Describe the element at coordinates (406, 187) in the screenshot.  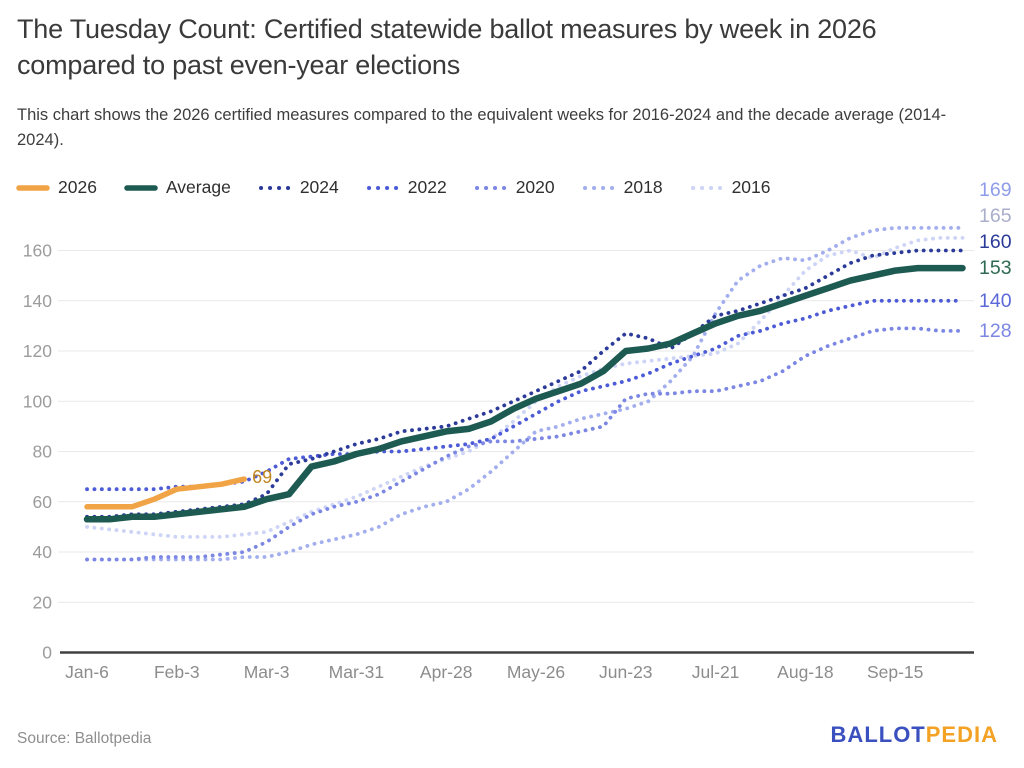
I see `legend-item-2022: 2022` at that location.